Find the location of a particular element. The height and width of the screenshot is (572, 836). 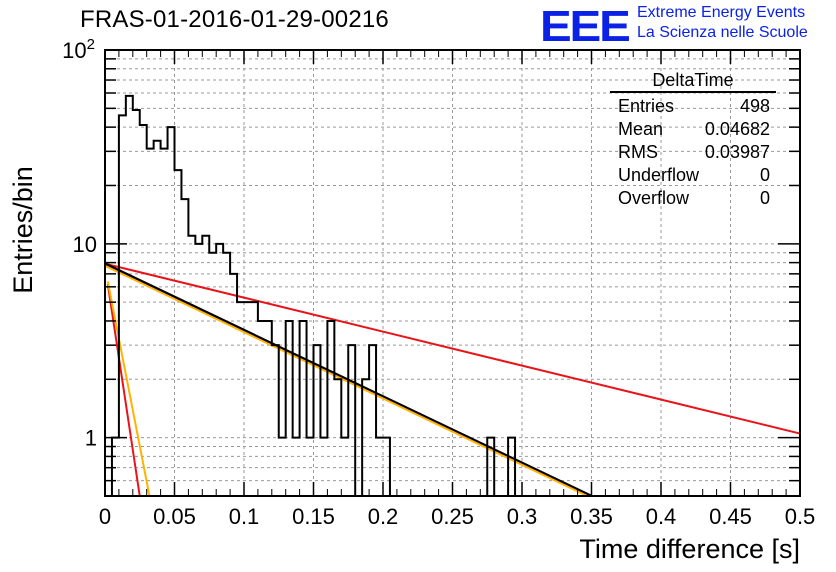

stats-label: Mean is located at coordinates (641, 129).